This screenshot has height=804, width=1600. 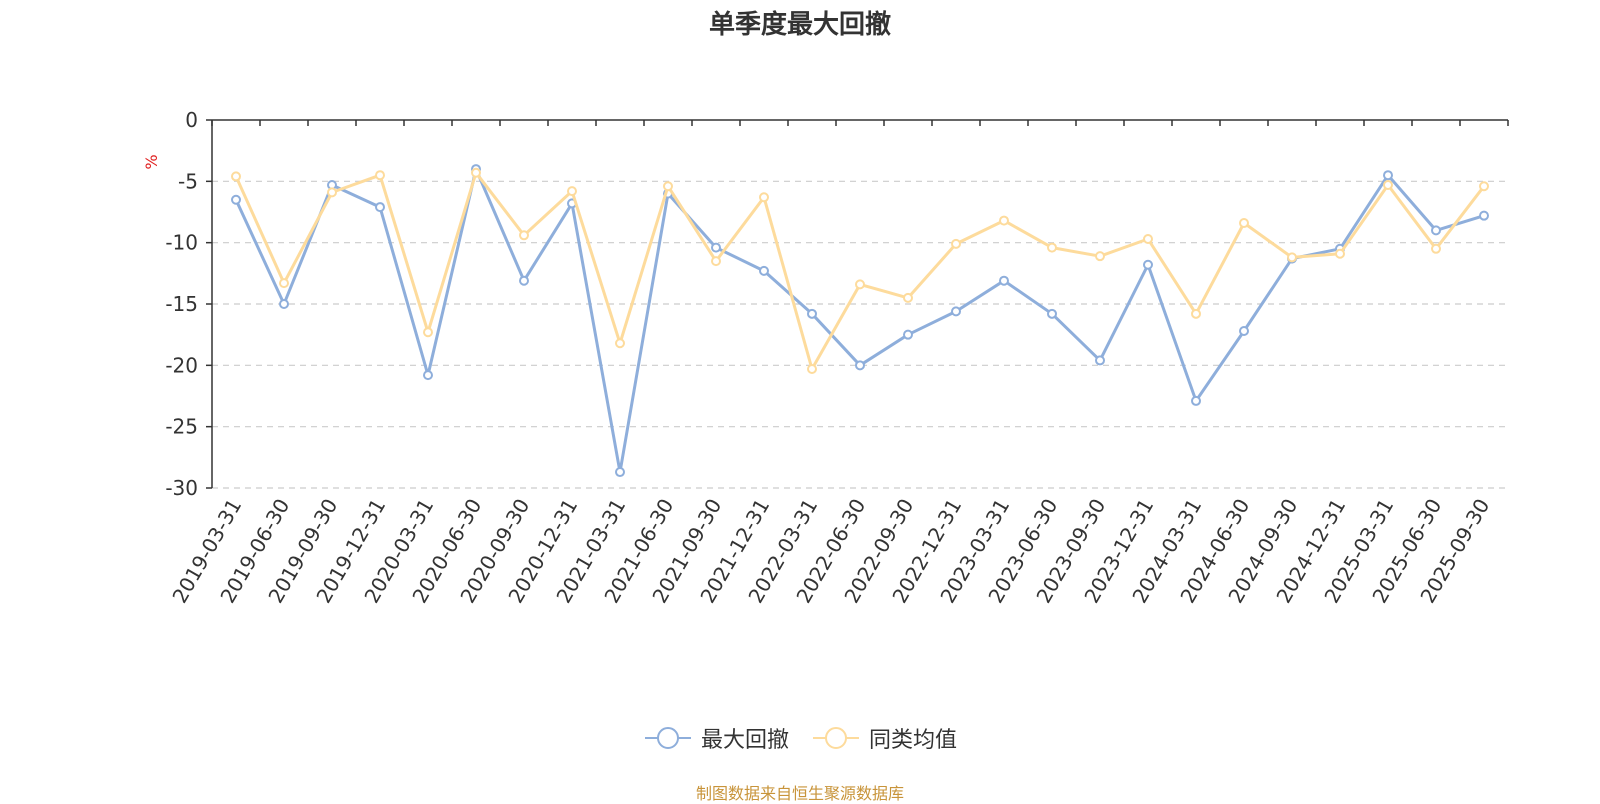 What do you see at coordinates (181, 488) in the screenshot?
I see `y-tick-label: -30` at bounding box center [181, 488].